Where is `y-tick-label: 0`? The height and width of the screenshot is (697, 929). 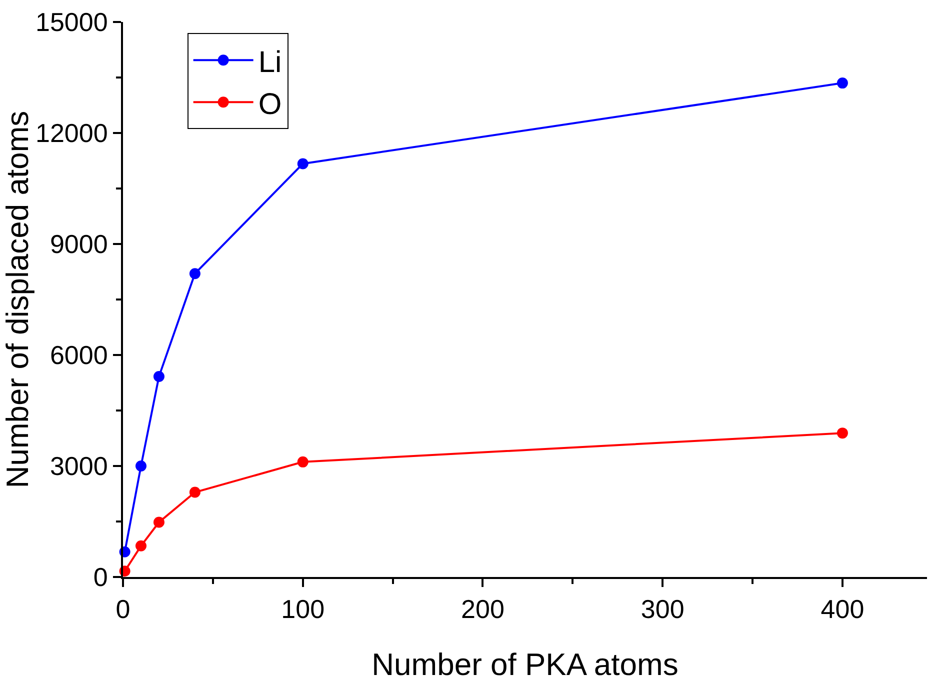 y-tick-label: 0 is located at coordinates (100, 577).